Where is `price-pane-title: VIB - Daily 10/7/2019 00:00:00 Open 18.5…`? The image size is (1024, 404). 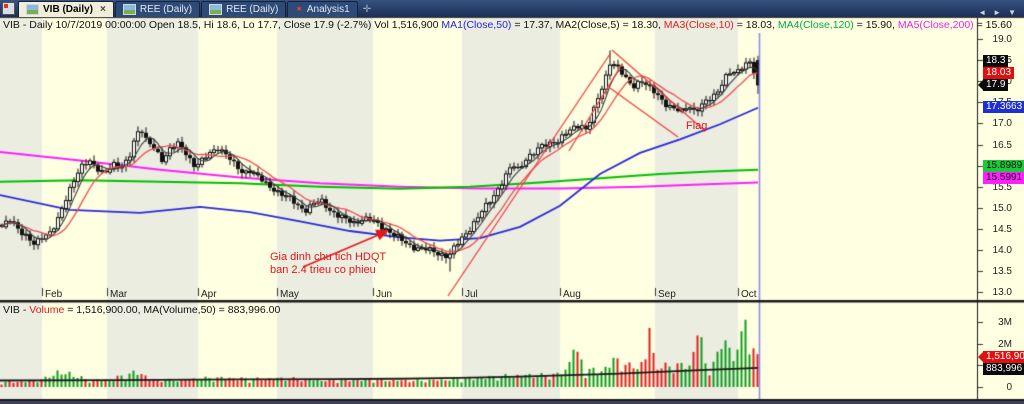
price-pane-title: VIB - Daily 10/7/2019 00:00:00 Open 18.5… is located at coordinates (507, 25).